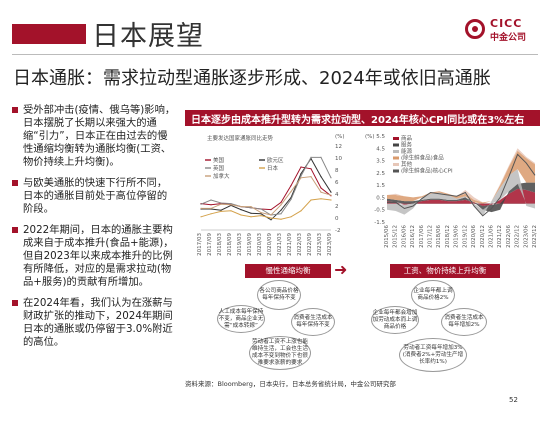 The image size is (550, 425). I want to click on core-cpi-line, so click(461, 185).